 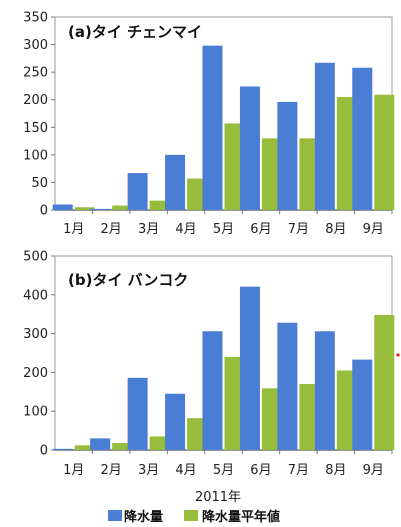 I want to click on legend-label-normal: 降水量平年値, so click(x=241, y=517).